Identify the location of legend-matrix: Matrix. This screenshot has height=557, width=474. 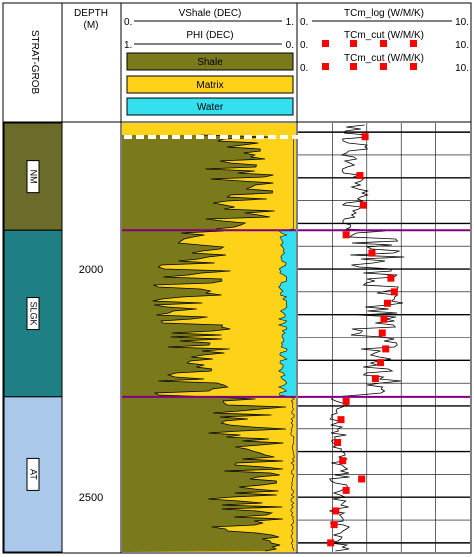
(210, 84).